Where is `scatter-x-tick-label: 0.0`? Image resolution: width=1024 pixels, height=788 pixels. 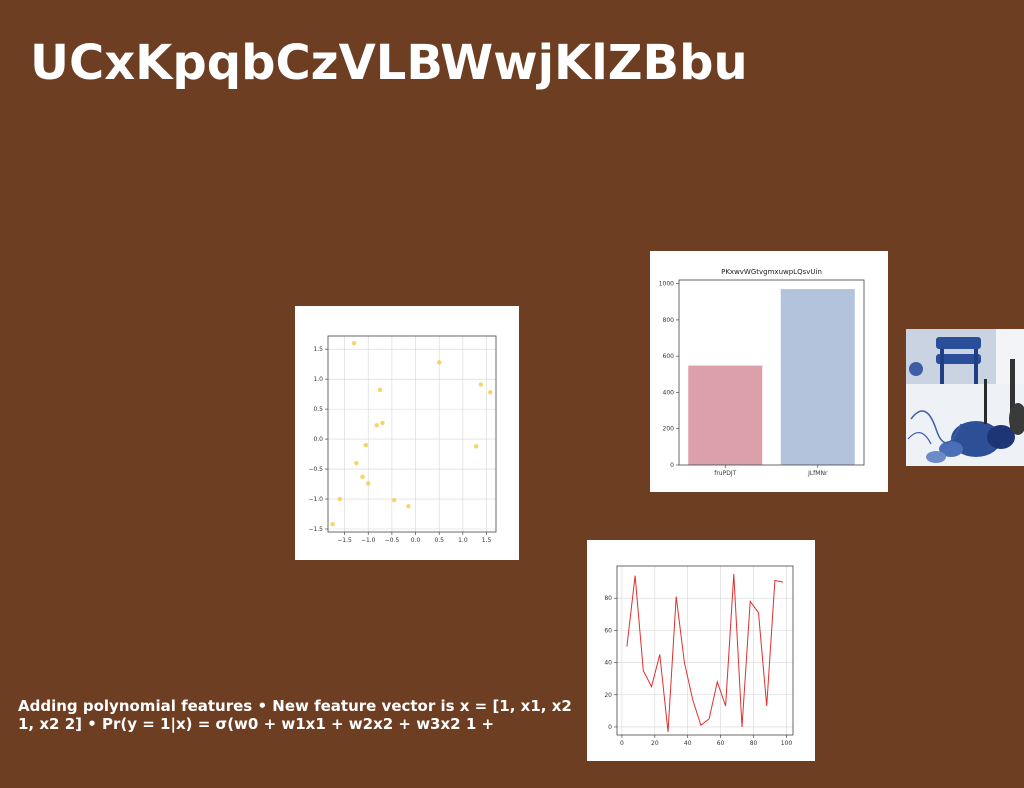
scatter-x-tick-label: 0.0 is located at coordinates (416, 540).